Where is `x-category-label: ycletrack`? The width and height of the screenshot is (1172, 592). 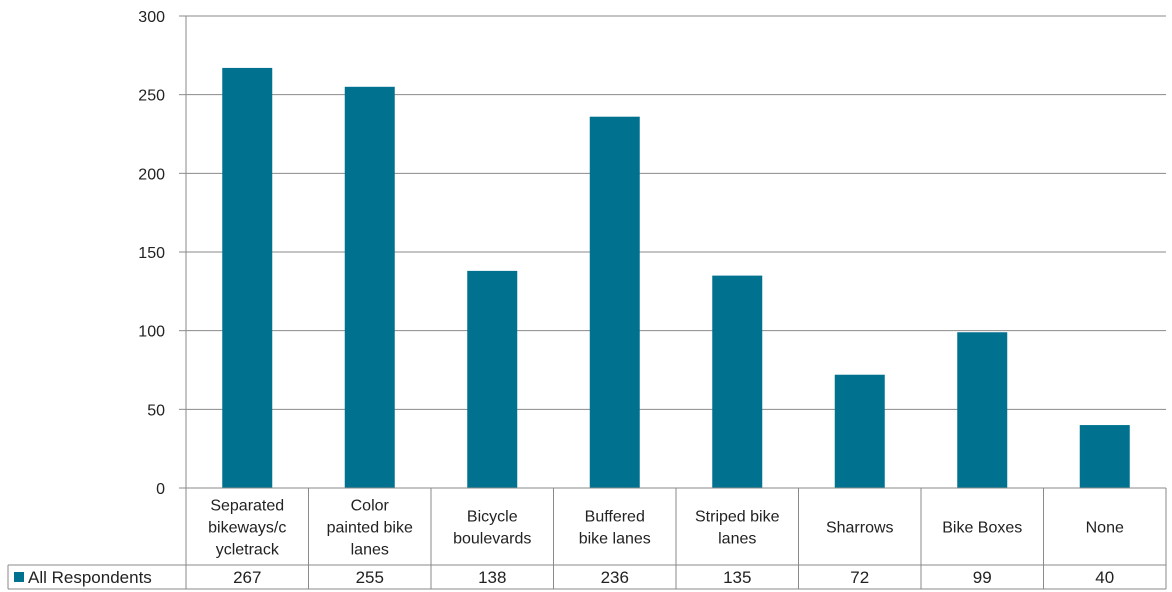
x-category-label: ycletrack is located at coordinates (248, 550).